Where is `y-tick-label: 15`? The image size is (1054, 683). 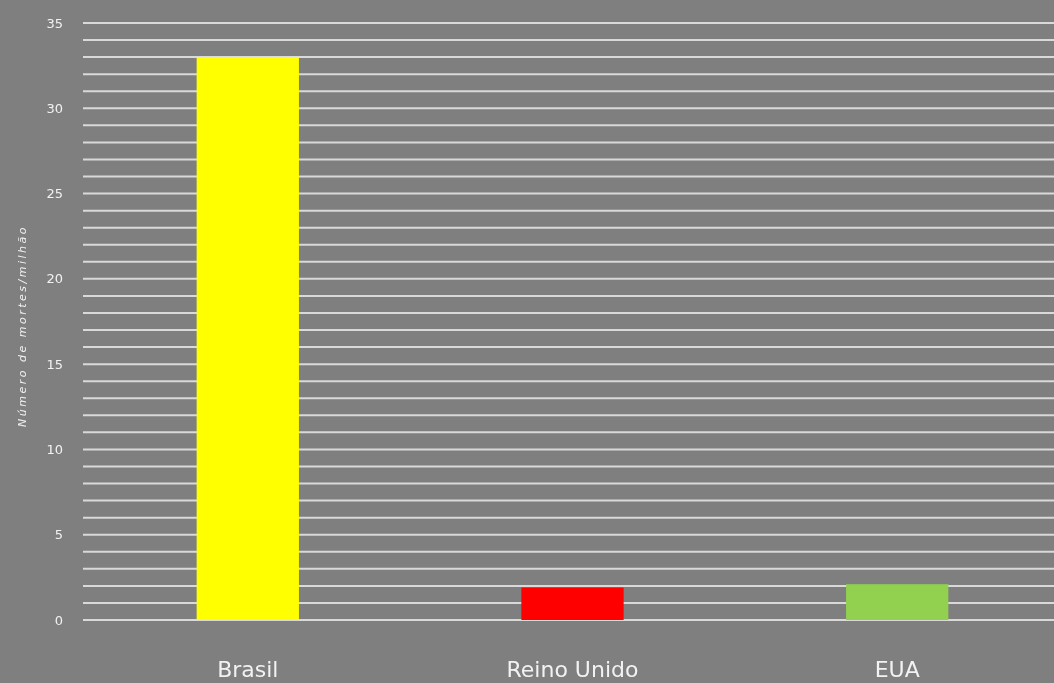
y-tick-label: 15 is located at coordinates (54, 364).